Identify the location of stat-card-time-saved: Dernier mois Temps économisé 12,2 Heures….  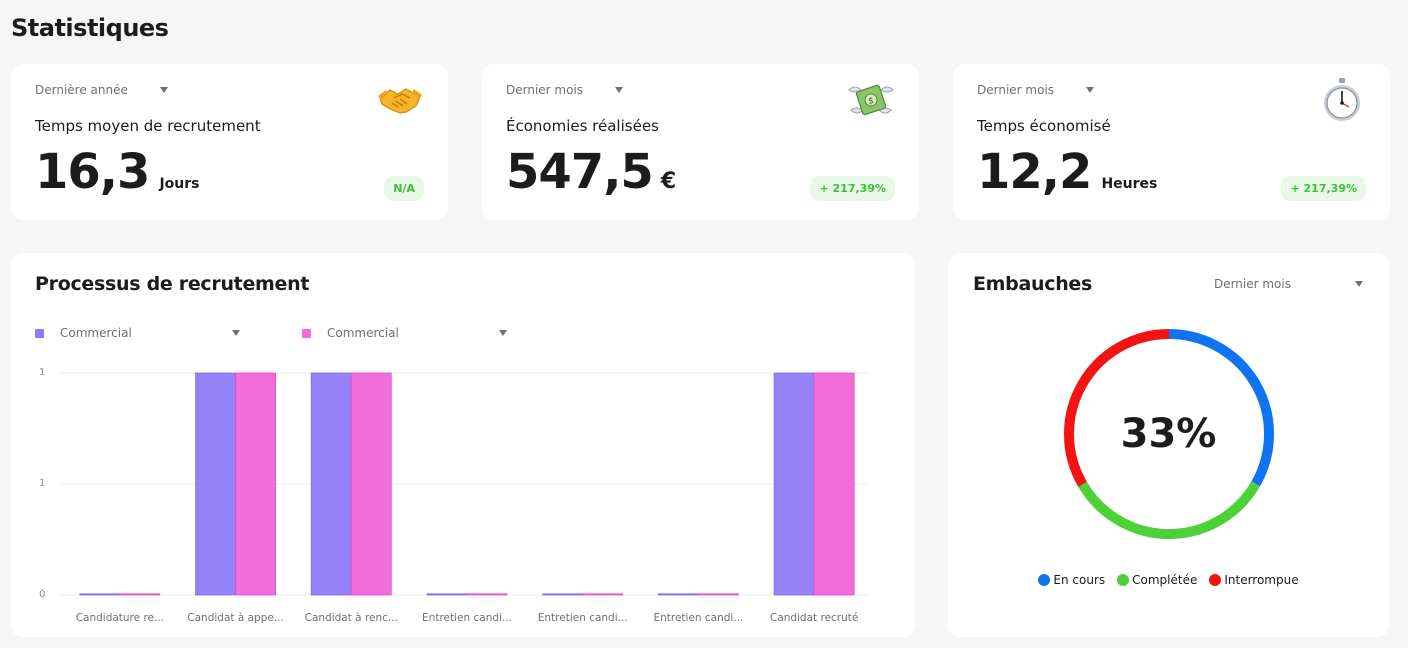
(1171, 142).